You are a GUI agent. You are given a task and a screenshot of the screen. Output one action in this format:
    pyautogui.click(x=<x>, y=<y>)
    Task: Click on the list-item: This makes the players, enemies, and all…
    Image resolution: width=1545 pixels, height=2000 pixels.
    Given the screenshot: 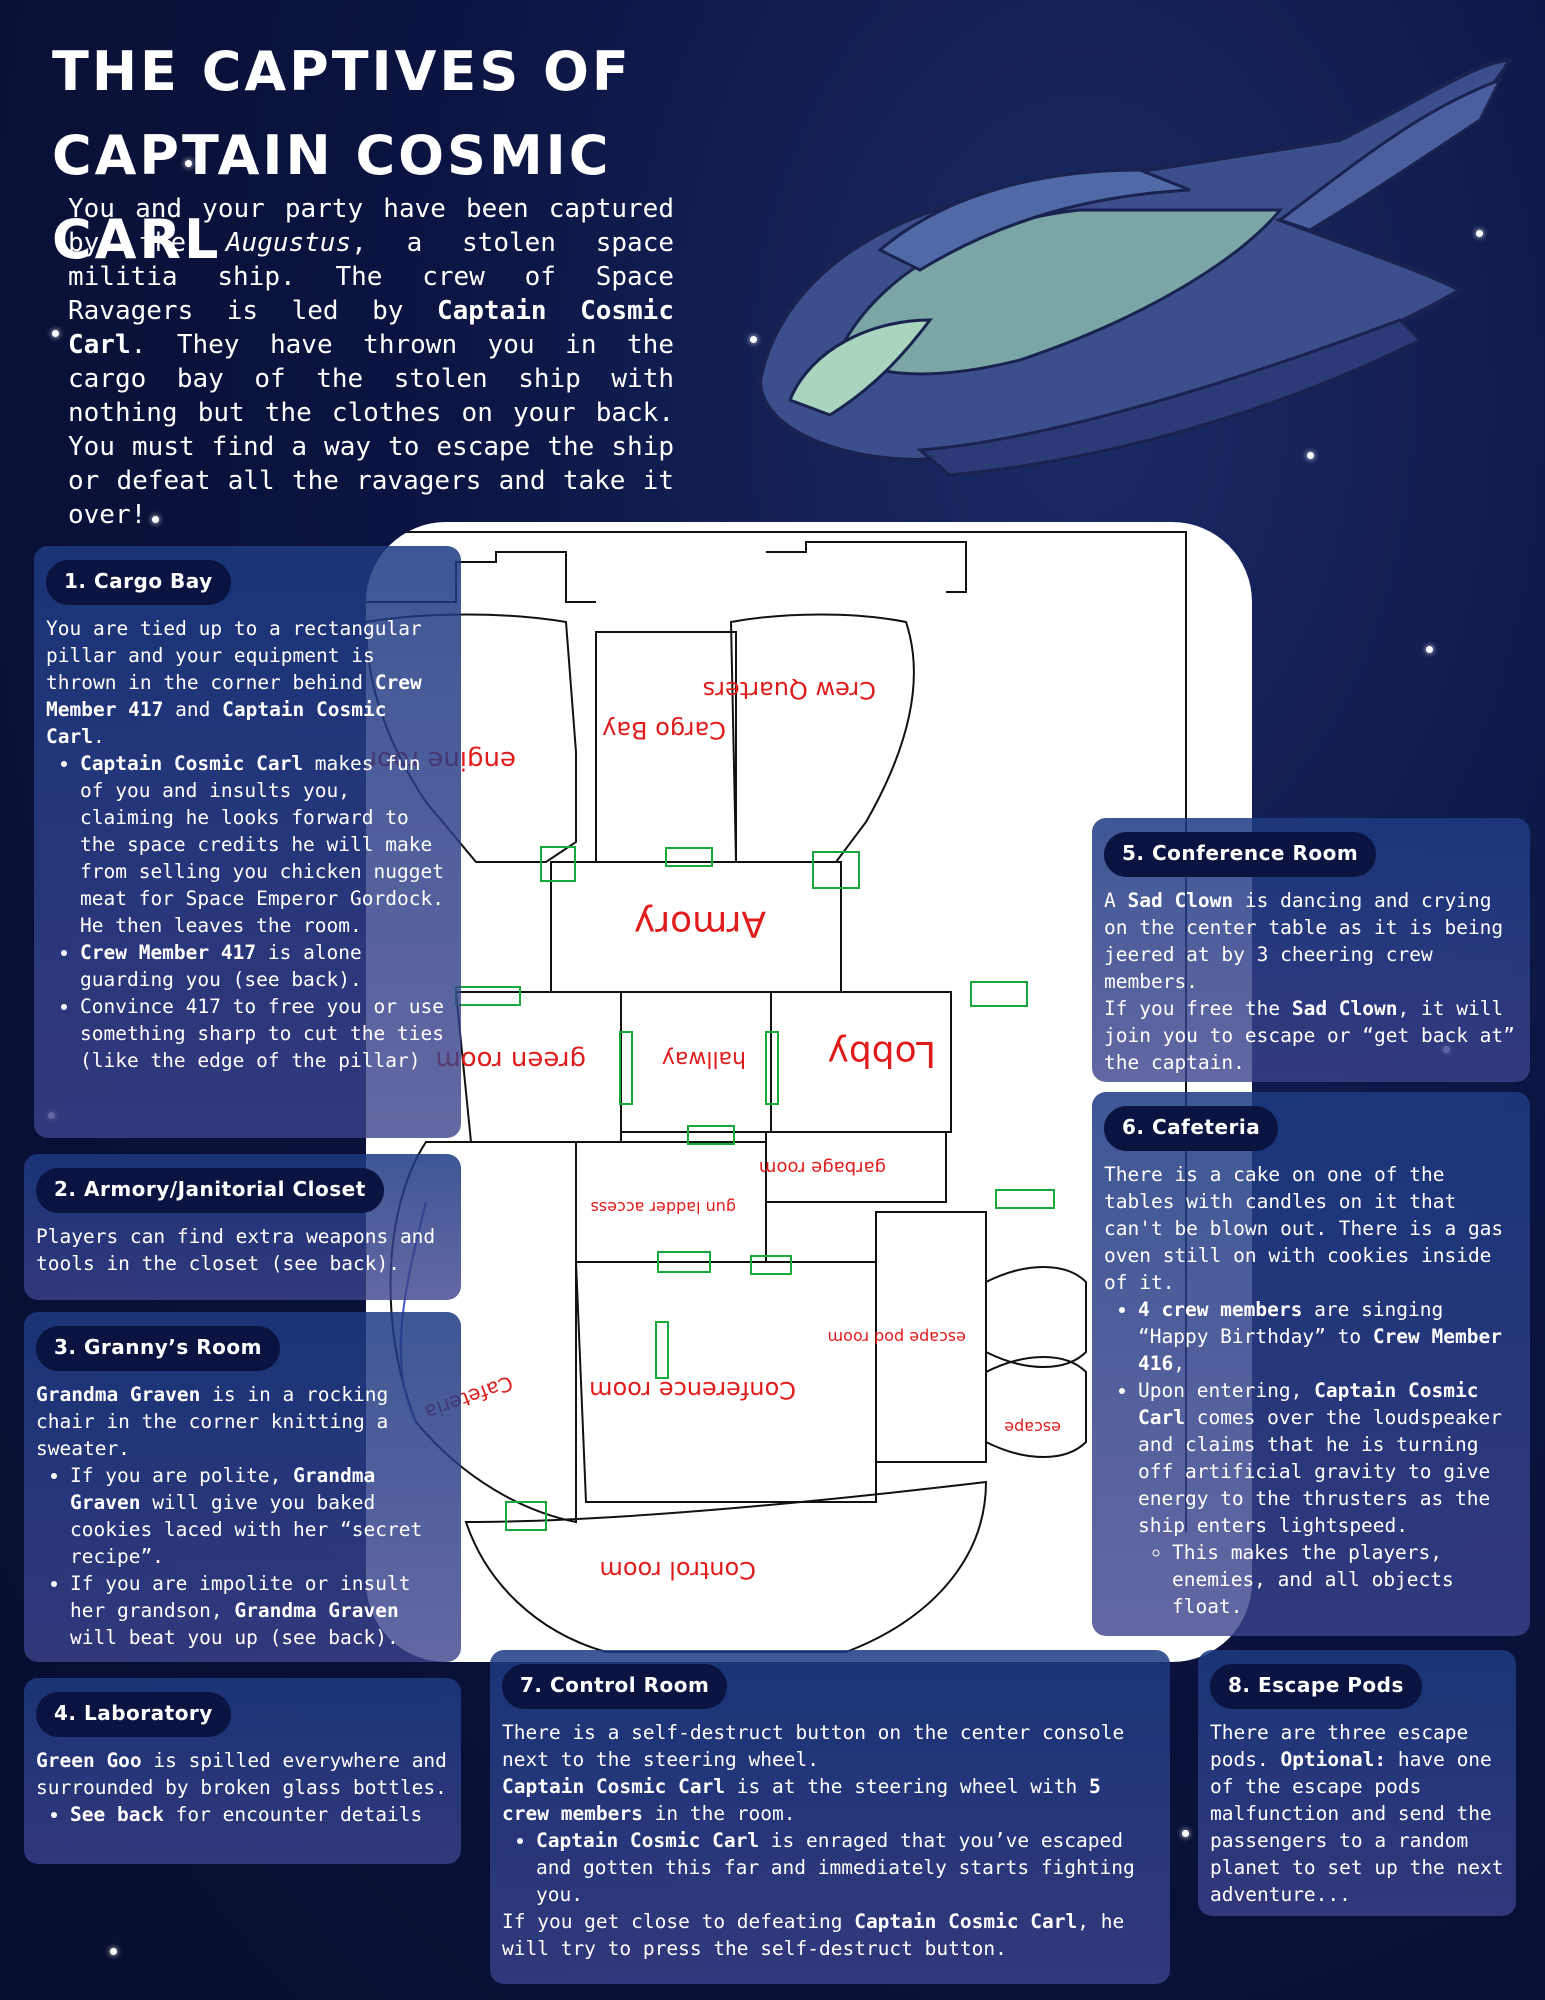 What is the action you would take?
    pyautogui.click(x=1345, y=1579)
    